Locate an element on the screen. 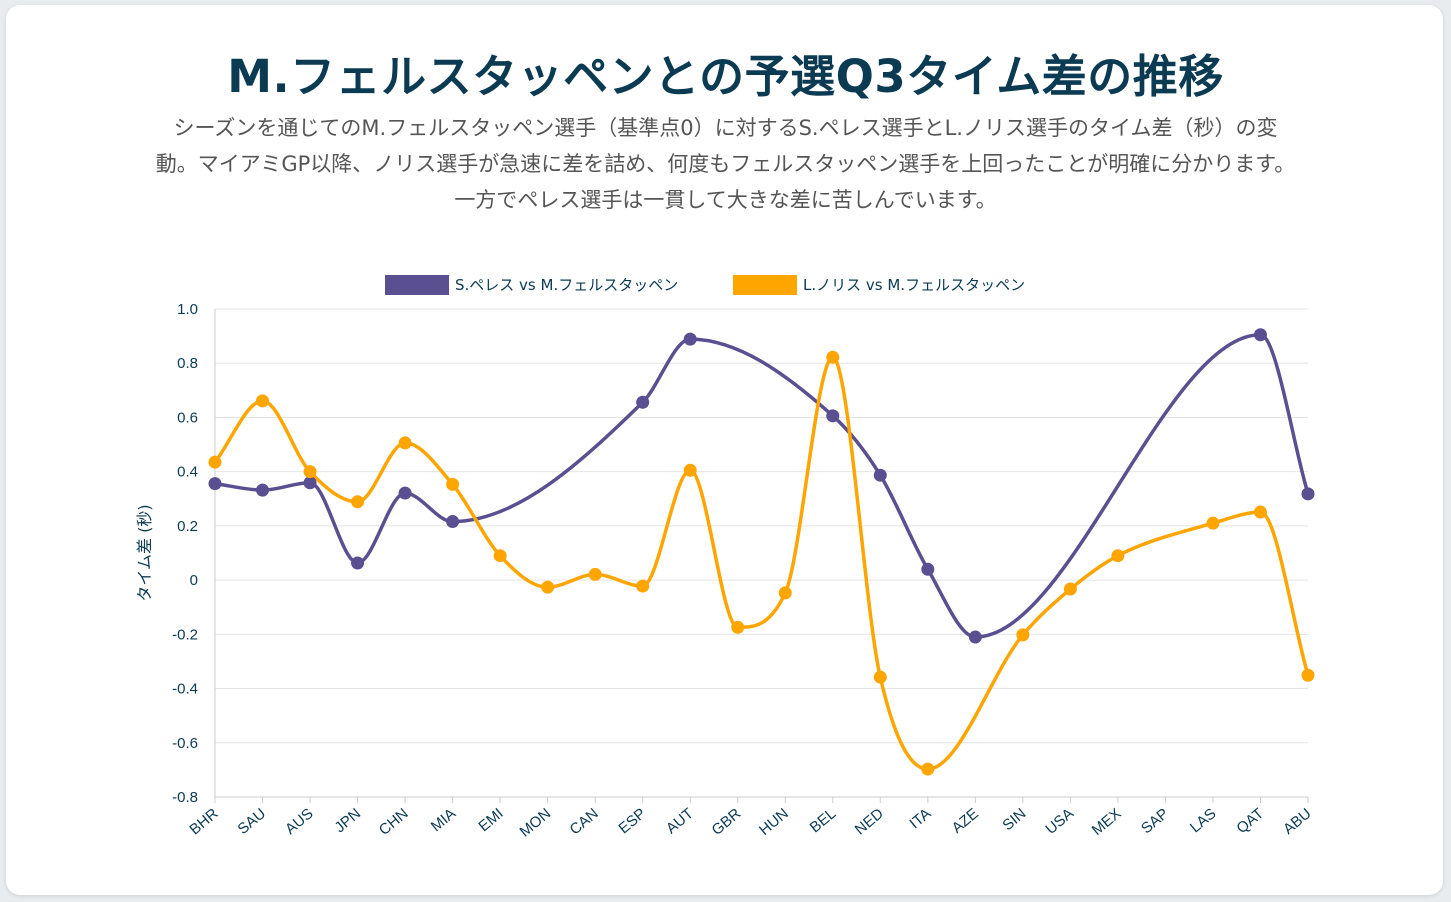  y-tick-label: -0.8 is located at coordinates (185, 797).